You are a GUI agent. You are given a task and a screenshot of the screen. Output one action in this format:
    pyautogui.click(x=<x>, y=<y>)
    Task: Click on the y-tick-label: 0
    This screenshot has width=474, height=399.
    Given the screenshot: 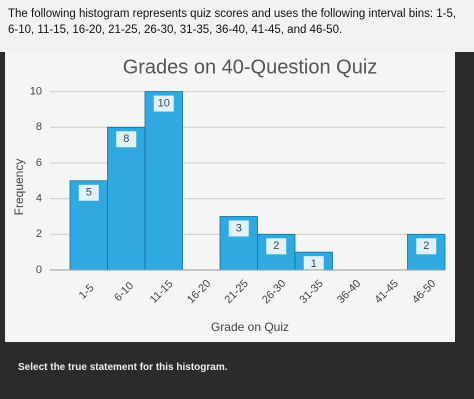 What is the action you would take?
    pyautogui.click(x=39, y=270)
    